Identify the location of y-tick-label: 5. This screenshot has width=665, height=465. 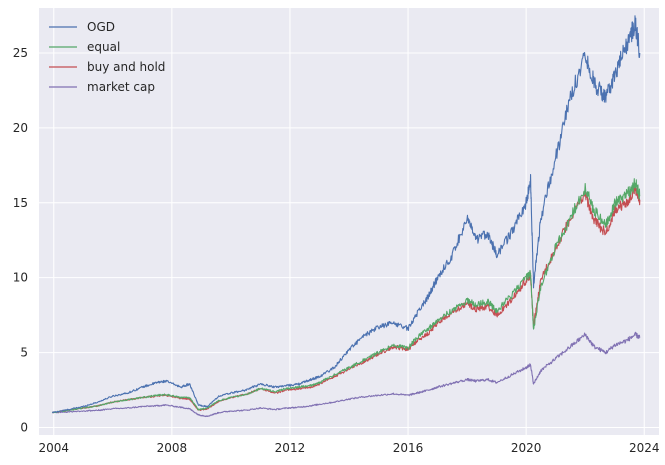
(24, 353).